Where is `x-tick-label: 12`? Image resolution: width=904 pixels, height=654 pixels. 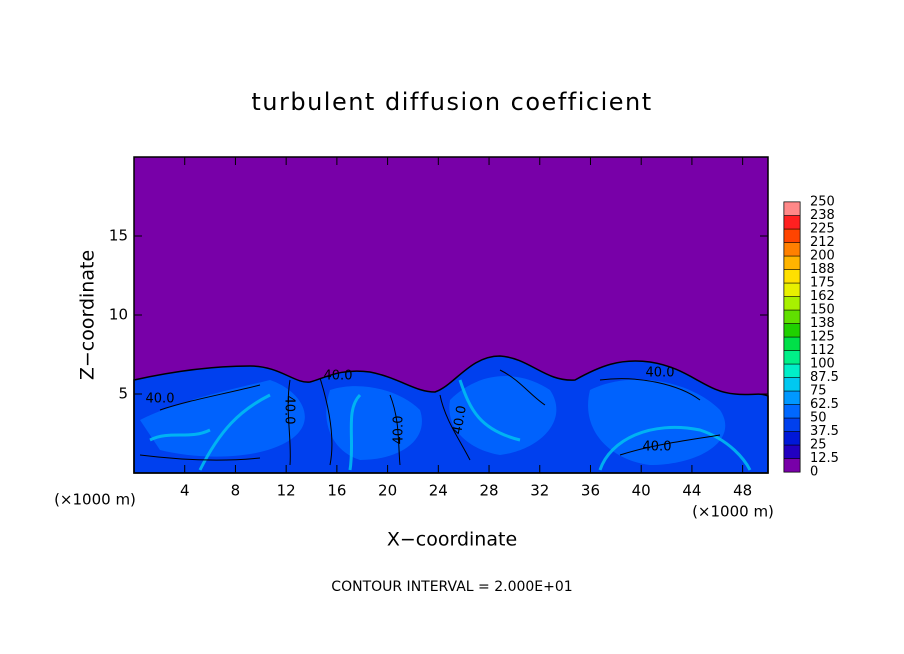 x-tick-label: 12 is located at coordinates (286, 491).